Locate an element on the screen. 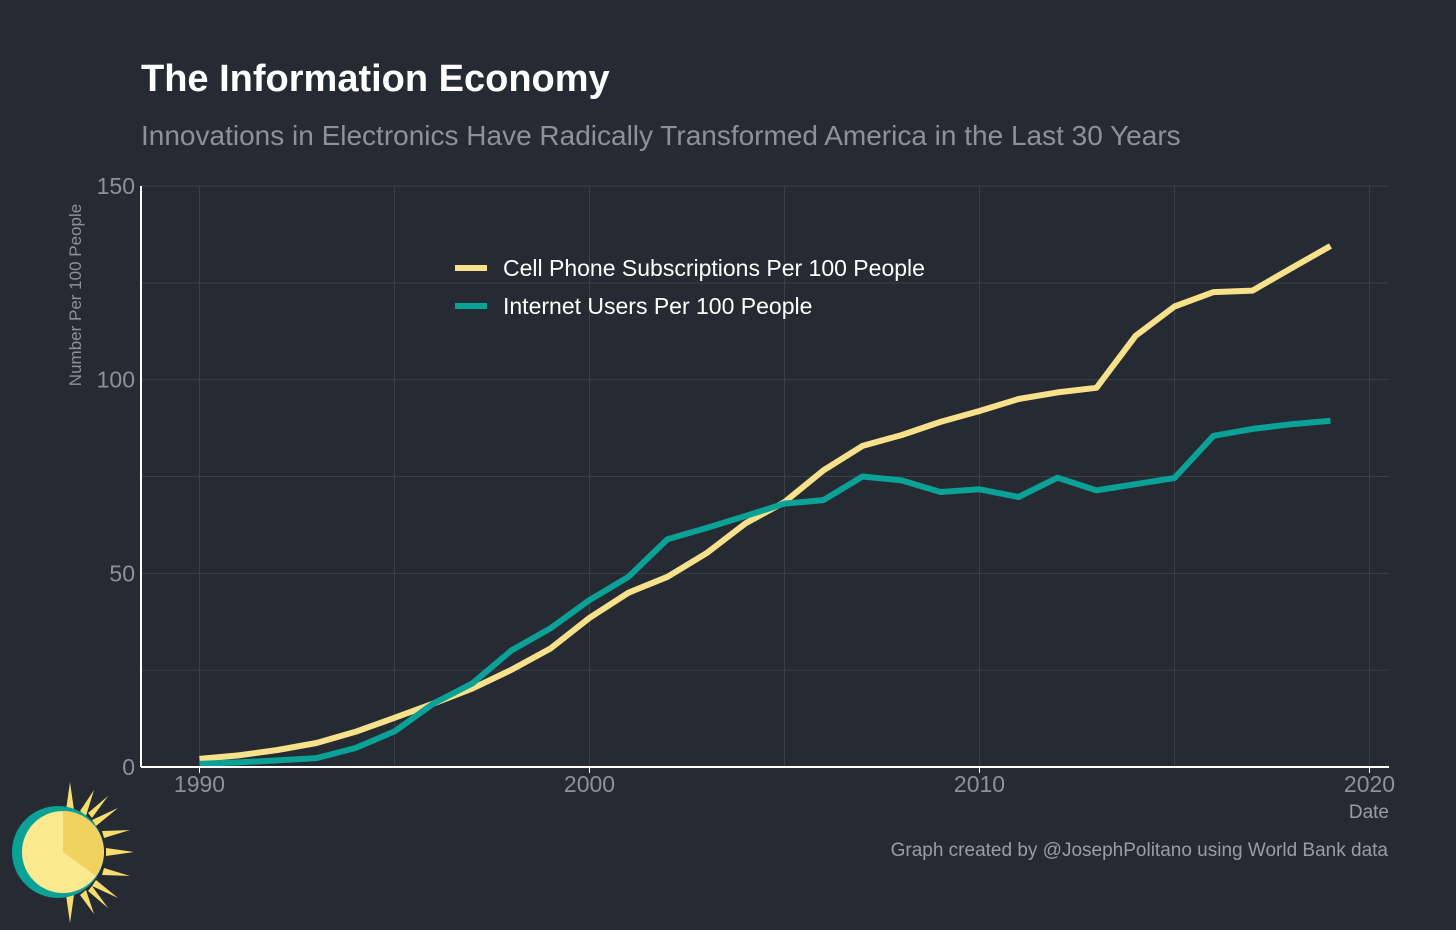  x-axis-label: Date is located at coordinates (1369, 812).